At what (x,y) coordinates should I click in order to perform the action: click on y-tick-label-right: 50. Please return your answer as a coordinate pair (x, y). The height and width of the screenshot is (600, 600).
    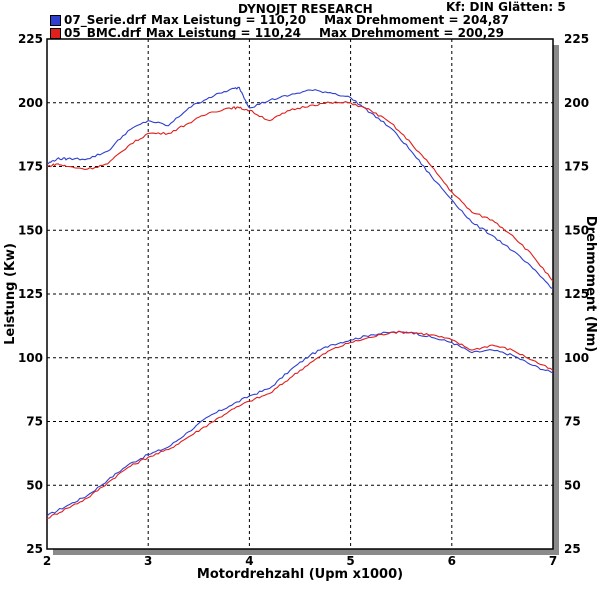
    Looking at the image, I should click on (572, 485).